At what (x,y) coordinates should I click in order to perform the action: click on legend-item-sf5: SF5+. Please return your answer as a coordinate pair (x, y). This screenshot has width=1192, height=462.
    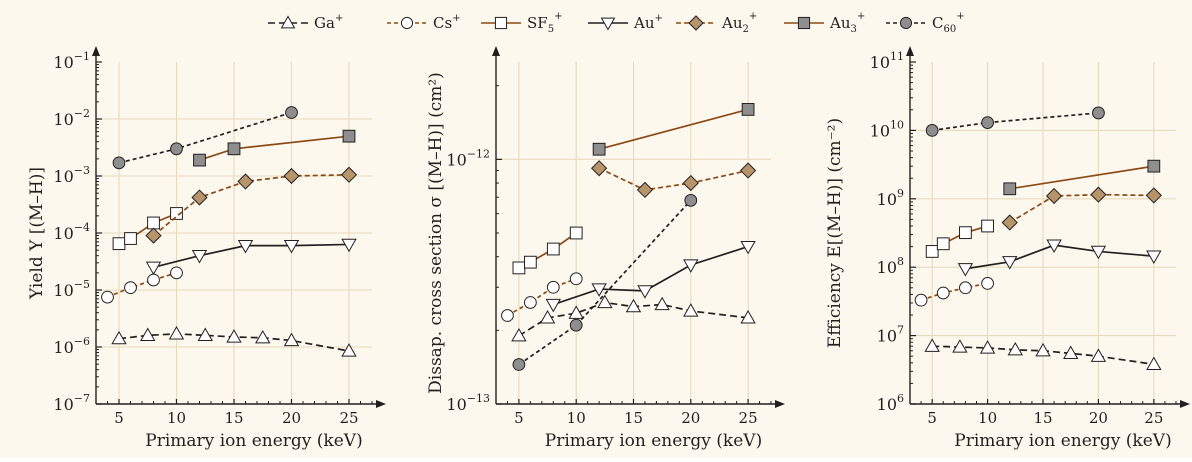
    Looking at the image, I should click on (521, 23).